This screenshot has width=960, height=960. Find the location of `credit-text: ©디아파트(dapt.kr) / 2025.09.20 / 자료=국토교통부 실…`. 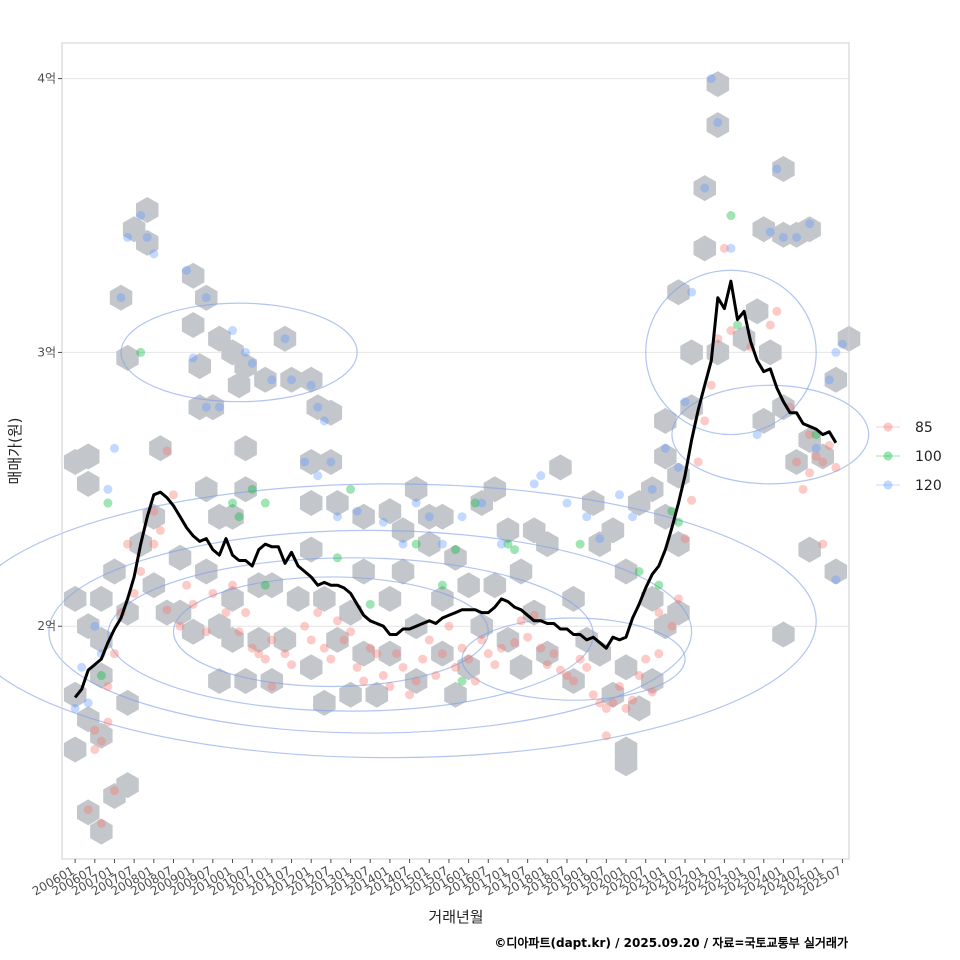

credit-text: ©디아파트(dapt.kr) / 2025.09.20 / 자료=국토교통부 실… is located at coordinates (671, 942).